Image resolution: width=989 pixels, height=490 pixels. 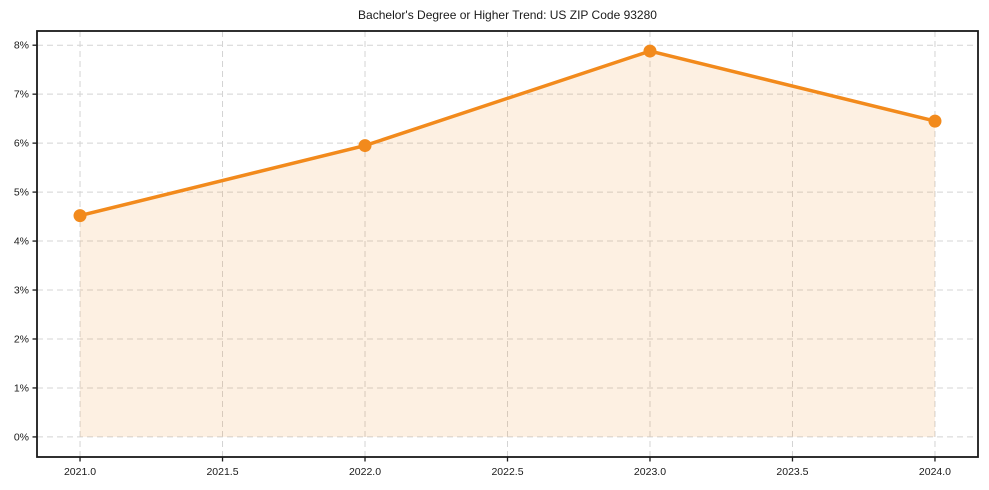 I want to click on y-tick-label: 2%, so click(x=21, y=339).